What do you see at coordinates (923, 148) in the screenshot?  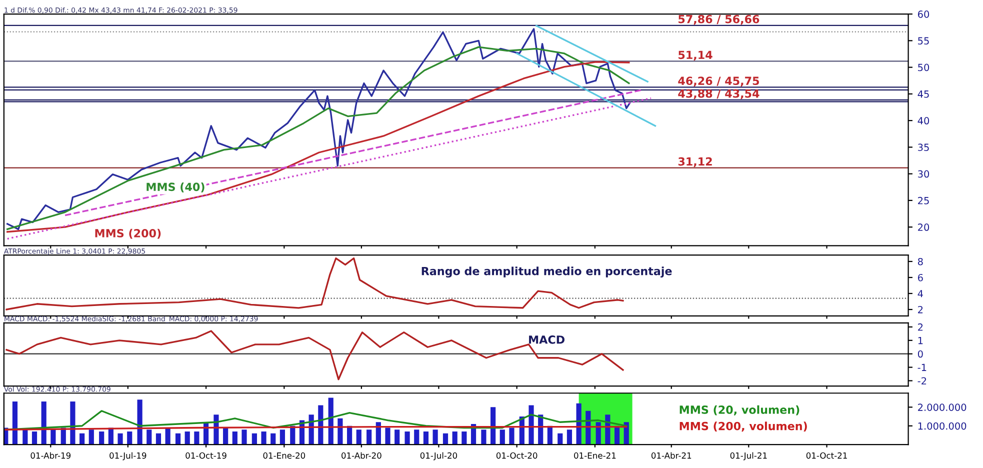 I see `y-tick-label: 35` at bounding box center [923, 148].